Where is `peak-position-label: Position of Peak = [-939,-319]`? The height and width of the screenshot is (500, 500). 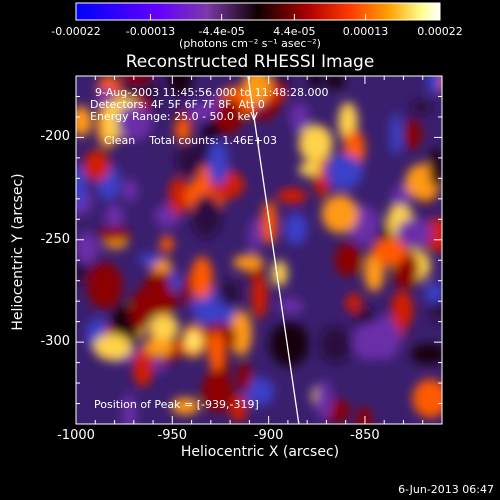
peak-position-label: Position of Peak = [-939,-319] is located at coordinates (176, 404).